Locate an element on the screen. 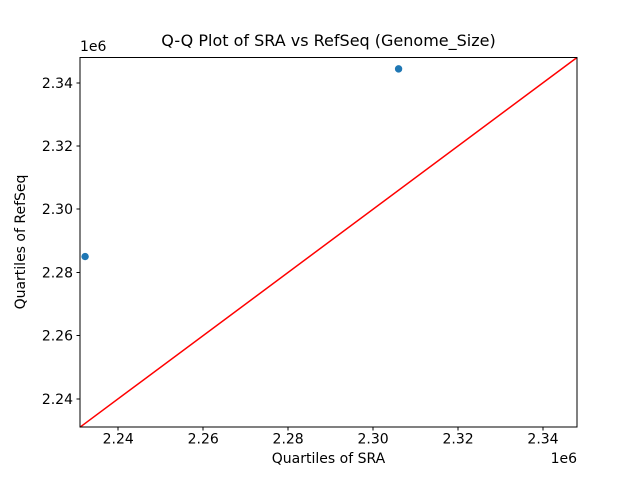 The image size is (640, 480). x-axis-label: Quartiles of SRA is located at coordinates (328, 459).